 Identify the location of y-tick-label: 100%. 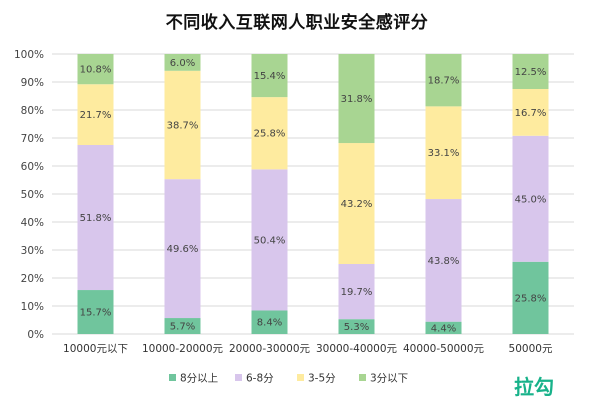
(29, 55).